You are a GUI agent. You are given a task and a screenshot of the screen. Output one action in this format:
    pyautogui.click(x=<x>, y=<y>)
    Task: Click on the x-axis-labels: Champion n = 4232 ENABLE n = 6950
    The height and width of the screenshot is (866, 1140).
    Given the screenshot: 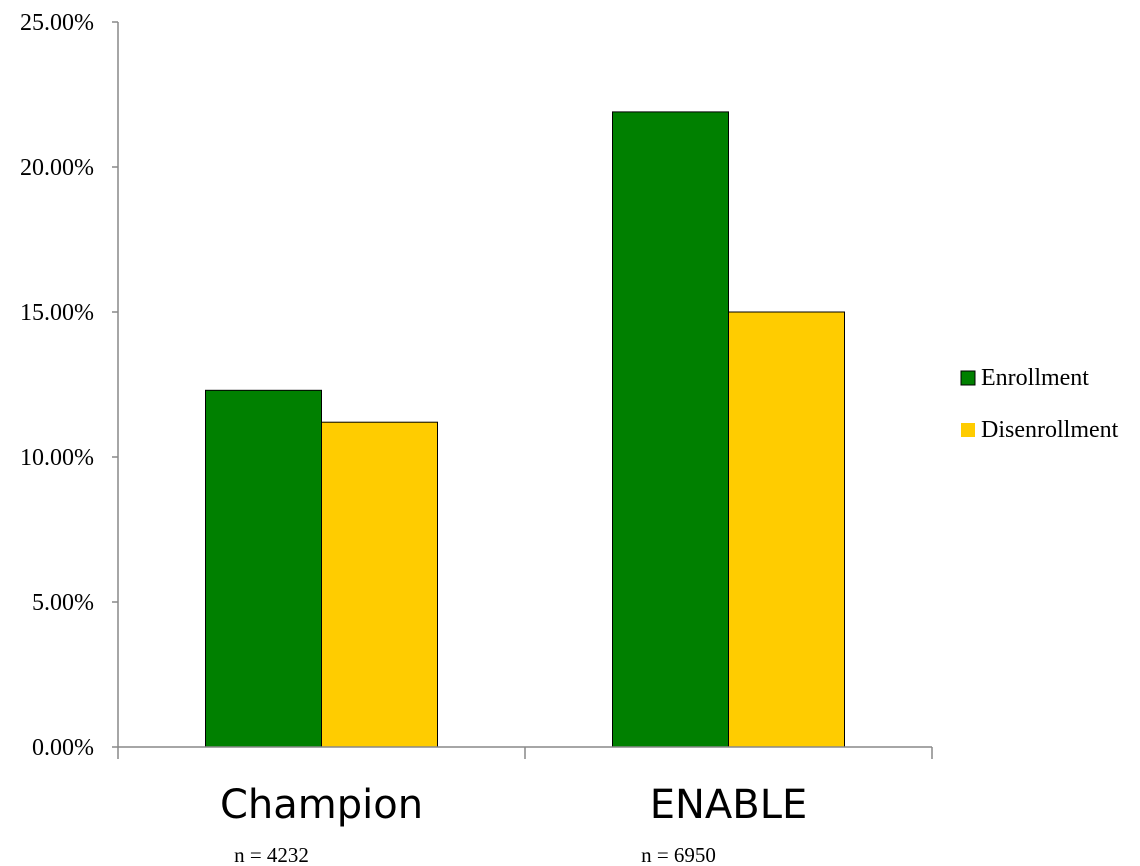 What is the action you would take?
    pyautogui.click(x=513, y=824)
    